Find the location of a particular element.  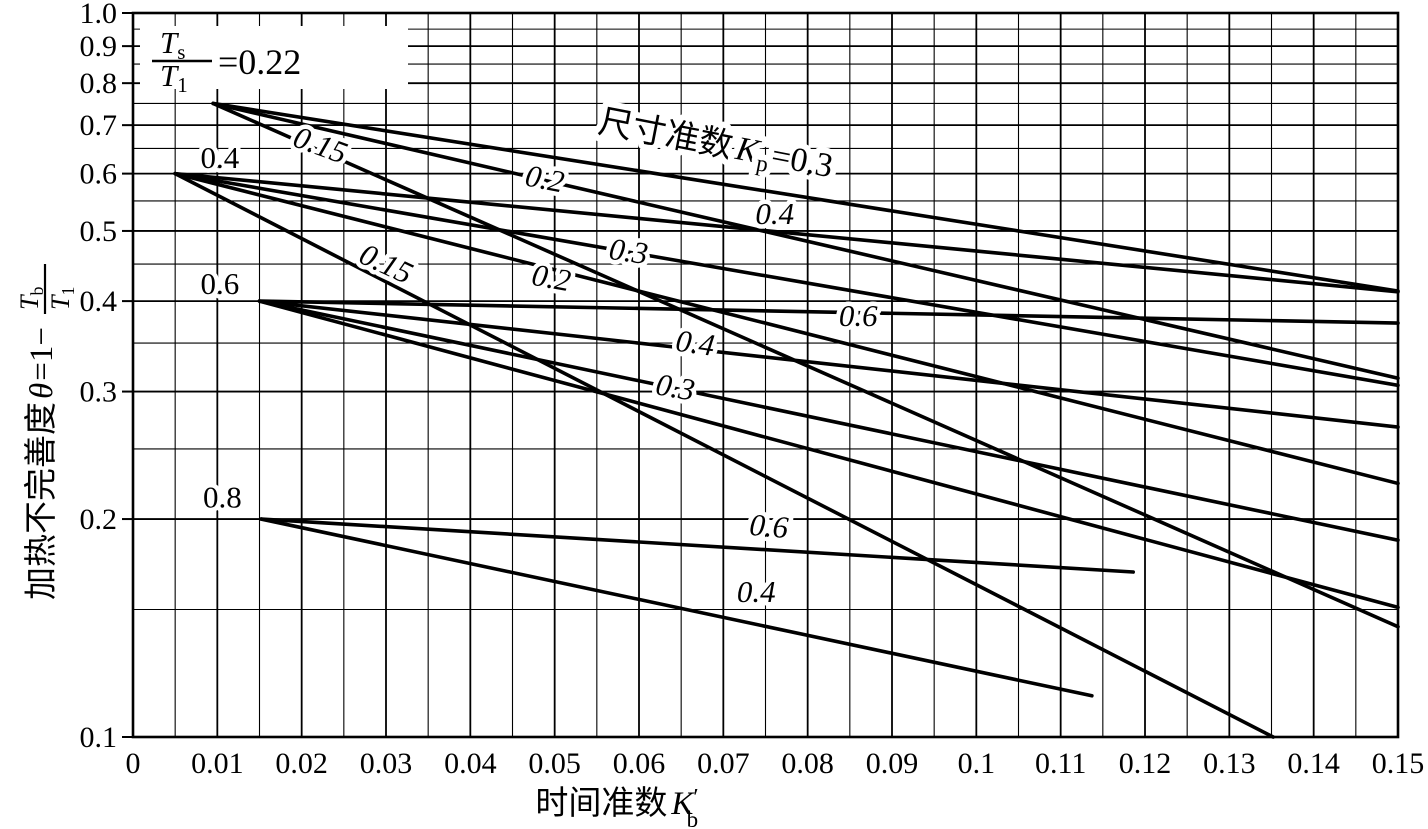

x-tick-label: 0.12 is located at coordinates (1145, 763).